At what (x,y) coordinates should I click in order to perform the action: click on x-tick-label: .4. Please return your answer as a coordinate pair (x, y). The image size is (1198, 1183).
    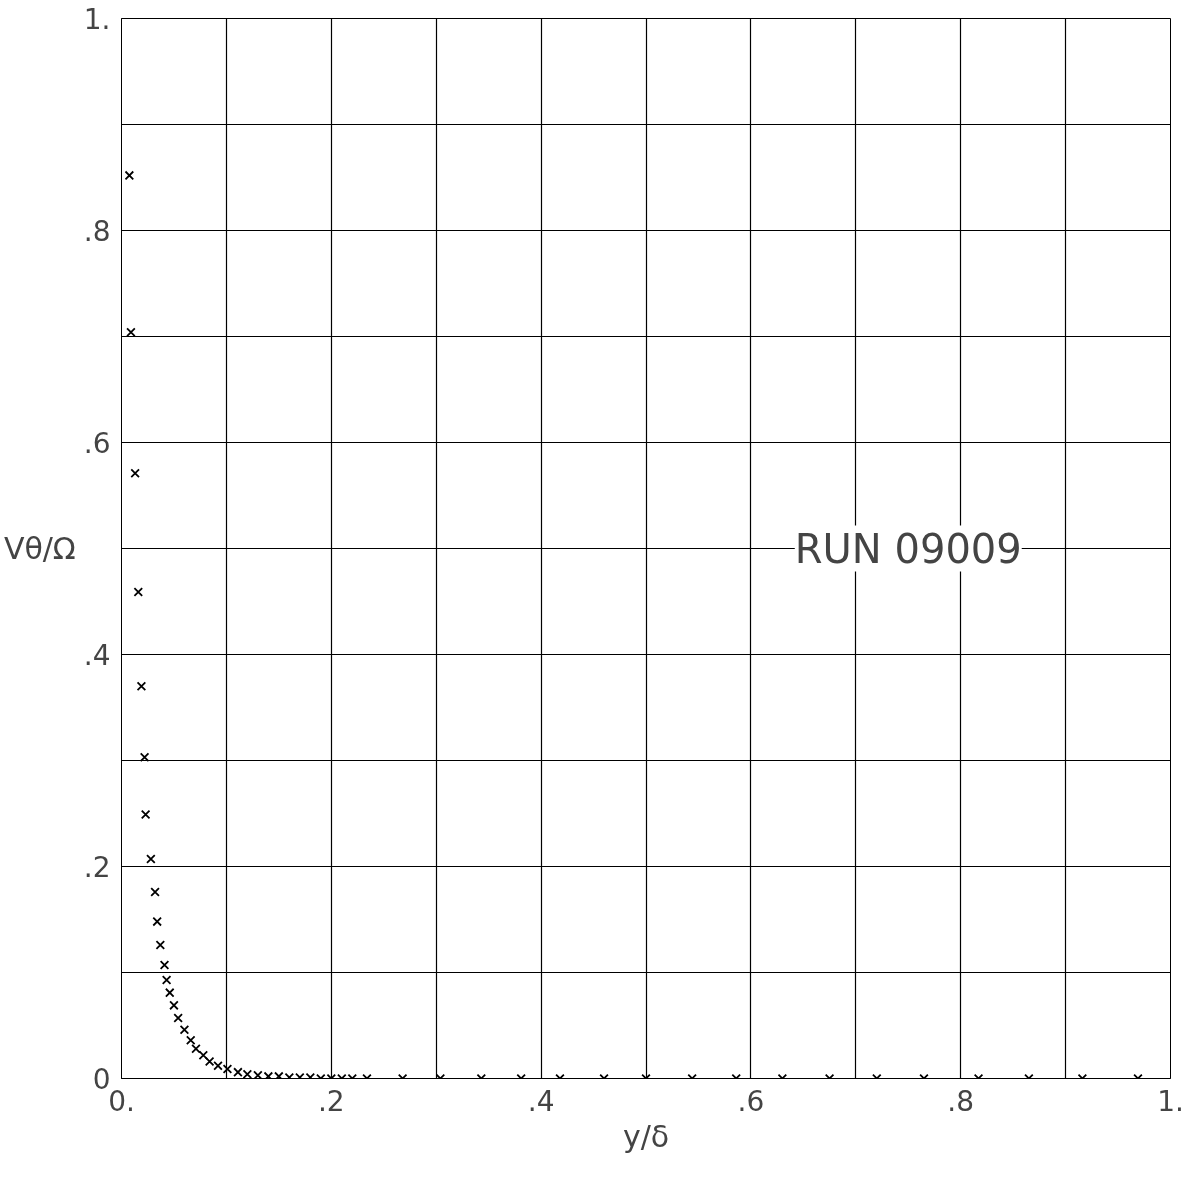
    Looking at the image, I should click on (541, 1101).